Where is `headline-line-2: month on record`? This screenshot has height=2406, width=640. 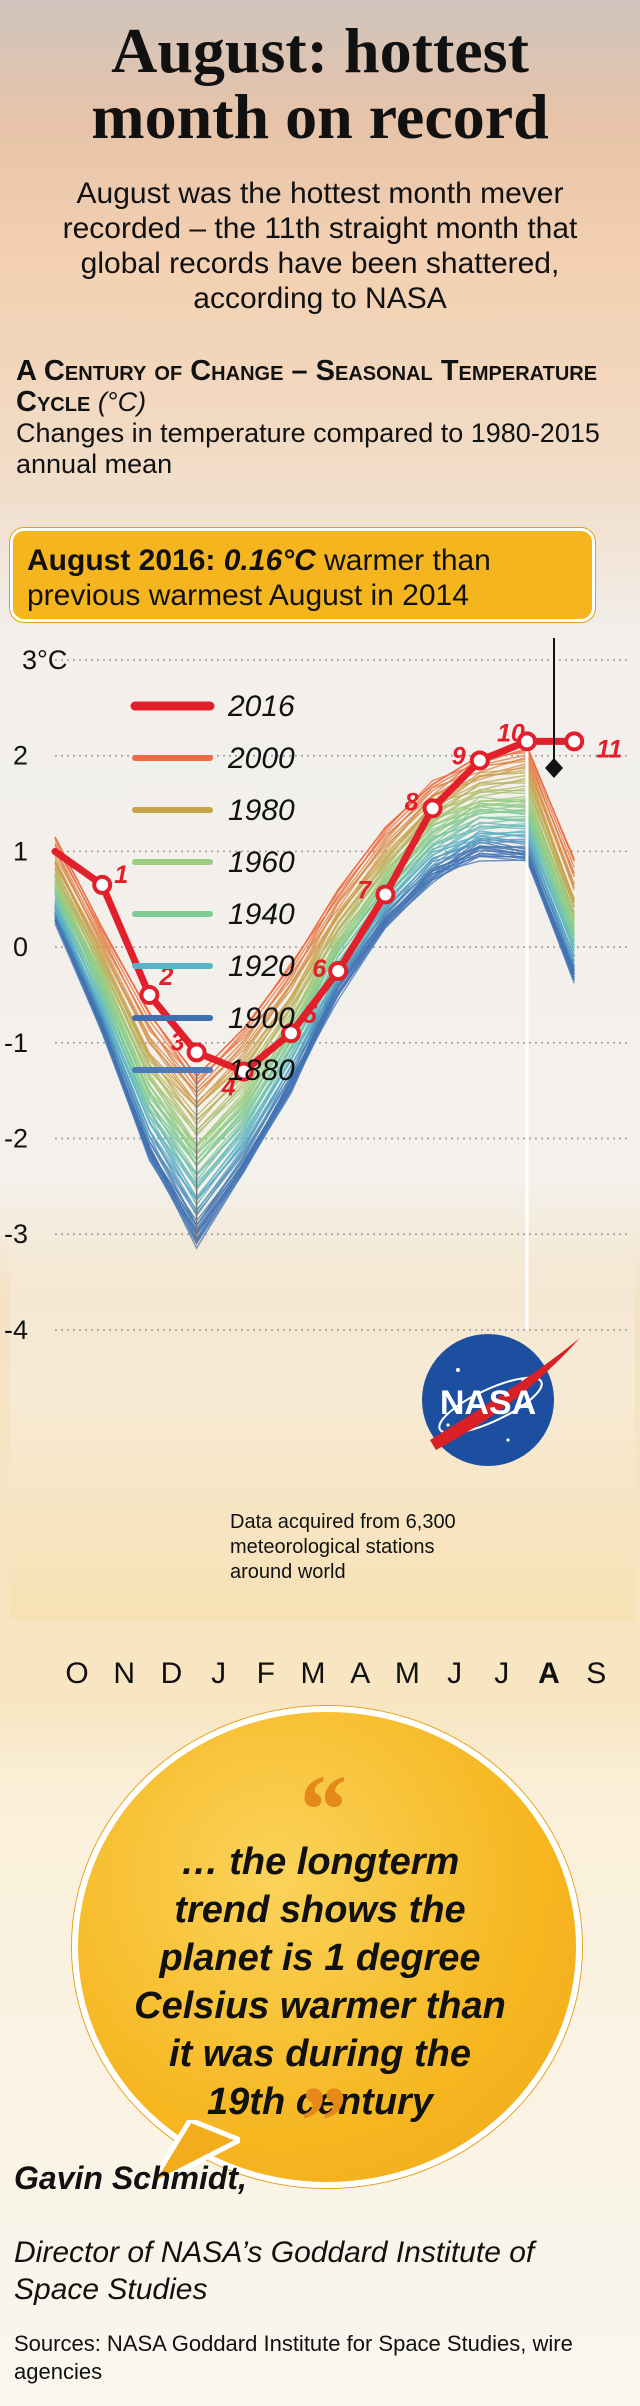
headline-line-2: month on record is located at coordinates (320, 116).